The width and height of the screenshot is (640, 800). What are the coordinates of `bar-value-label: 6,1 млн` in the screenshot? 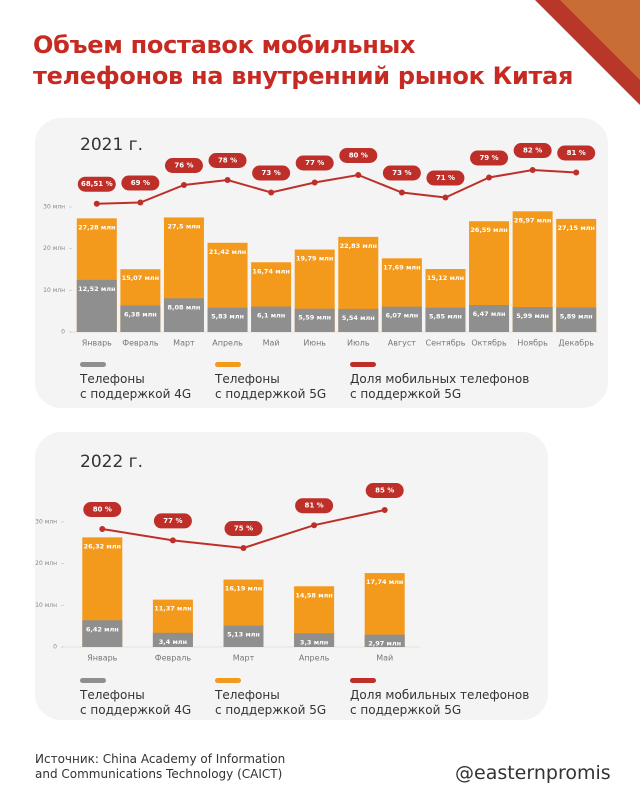 It's located at (271, 316).